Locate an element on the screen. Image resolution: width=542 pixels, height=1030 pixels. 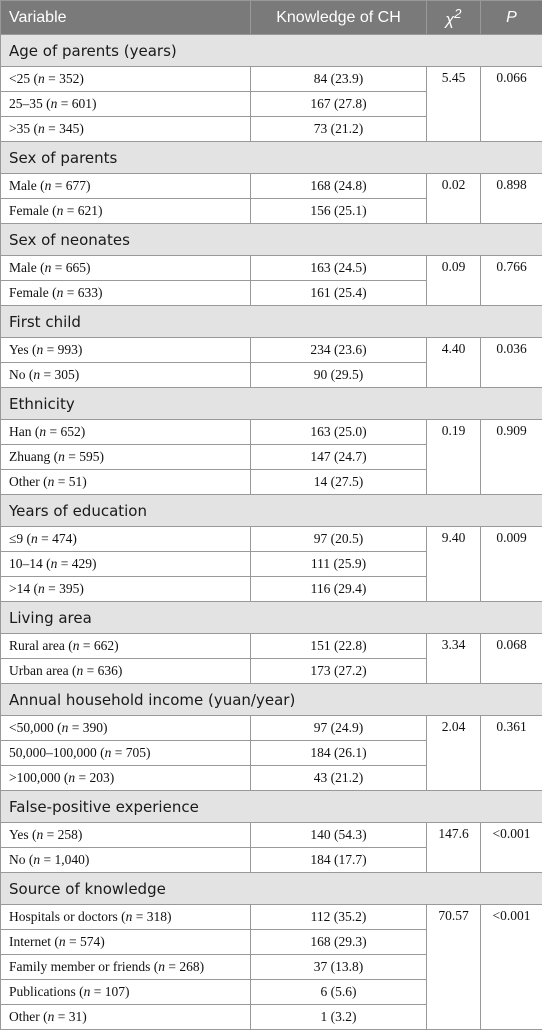
sample-size-value: 305 is located at coordinates (65, 374).